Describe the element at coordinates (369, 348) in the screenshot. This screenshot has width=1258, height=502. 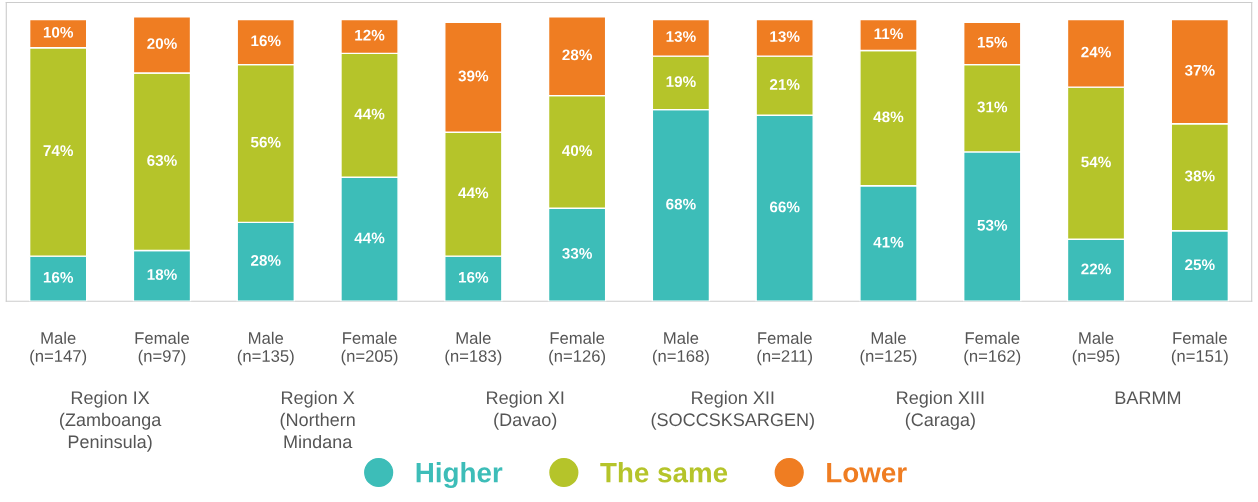
I see `x-tick-label: Female (n=205)` at that location.